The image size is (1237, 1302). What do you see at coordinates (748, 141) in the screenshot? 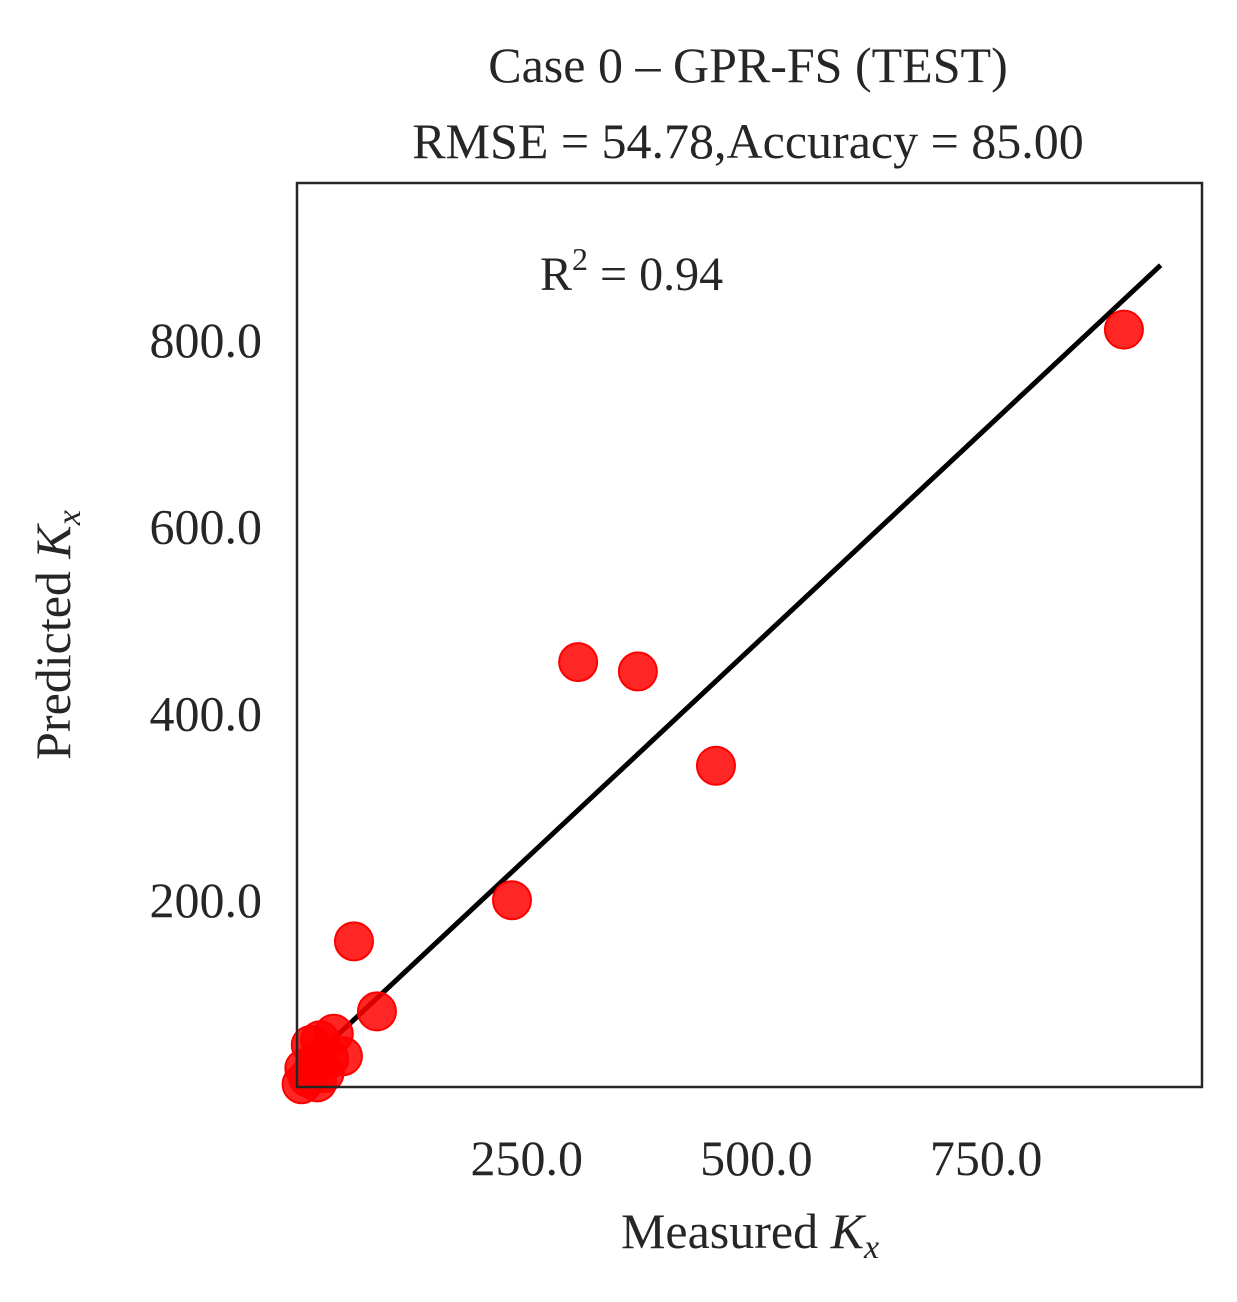
I see `chart-title-line-2: RMSE = 54.78,Accuracy = 85.00` at bounding box center [748, 141].